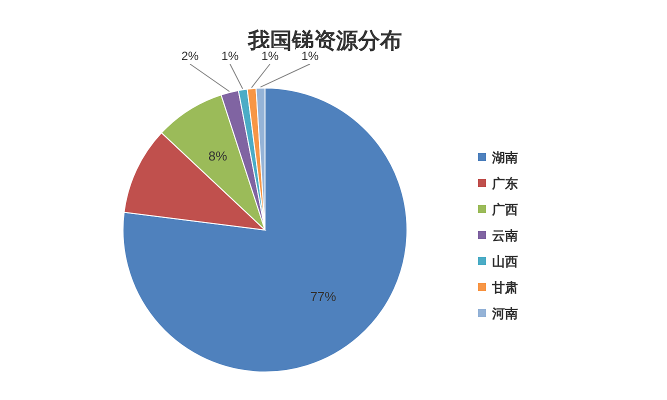  What do you see at coordinates (505, 262) in the screenshot?
I see `legend-label: 山西` at bounding box center [505, 262].